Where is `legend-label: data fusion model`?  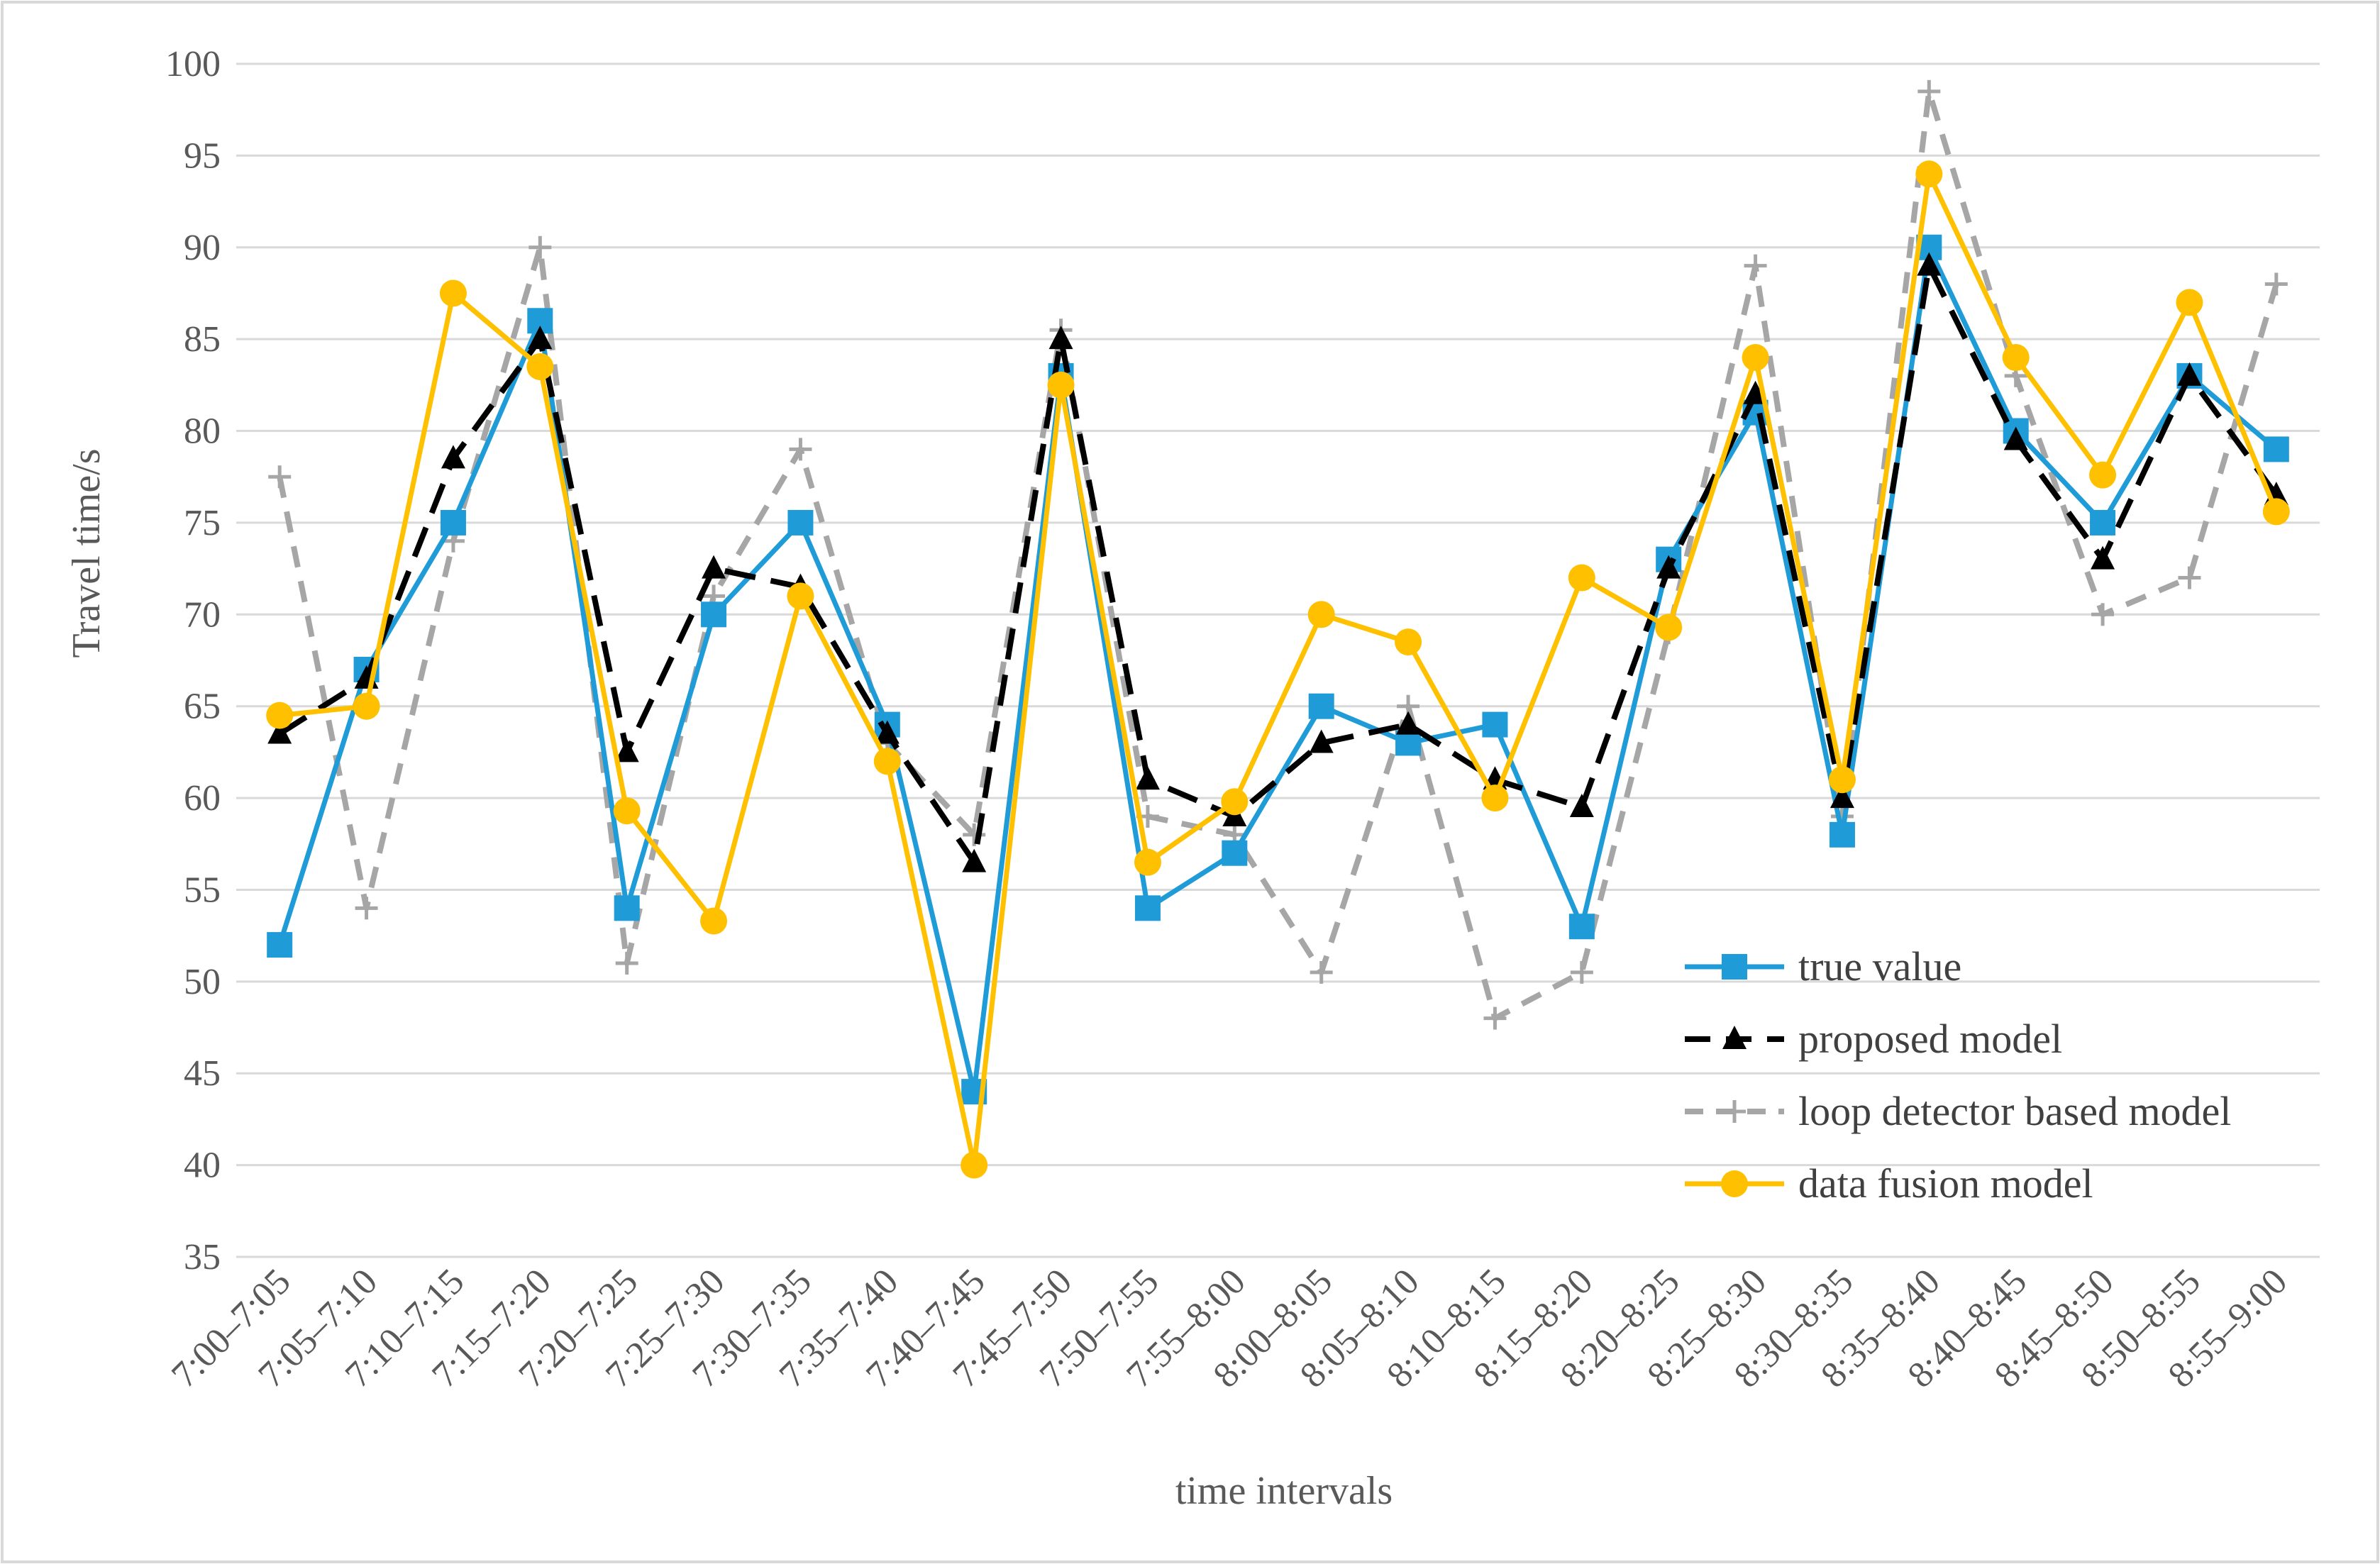 legend-label: data fusion model is located at coordinates (1946, 1184).